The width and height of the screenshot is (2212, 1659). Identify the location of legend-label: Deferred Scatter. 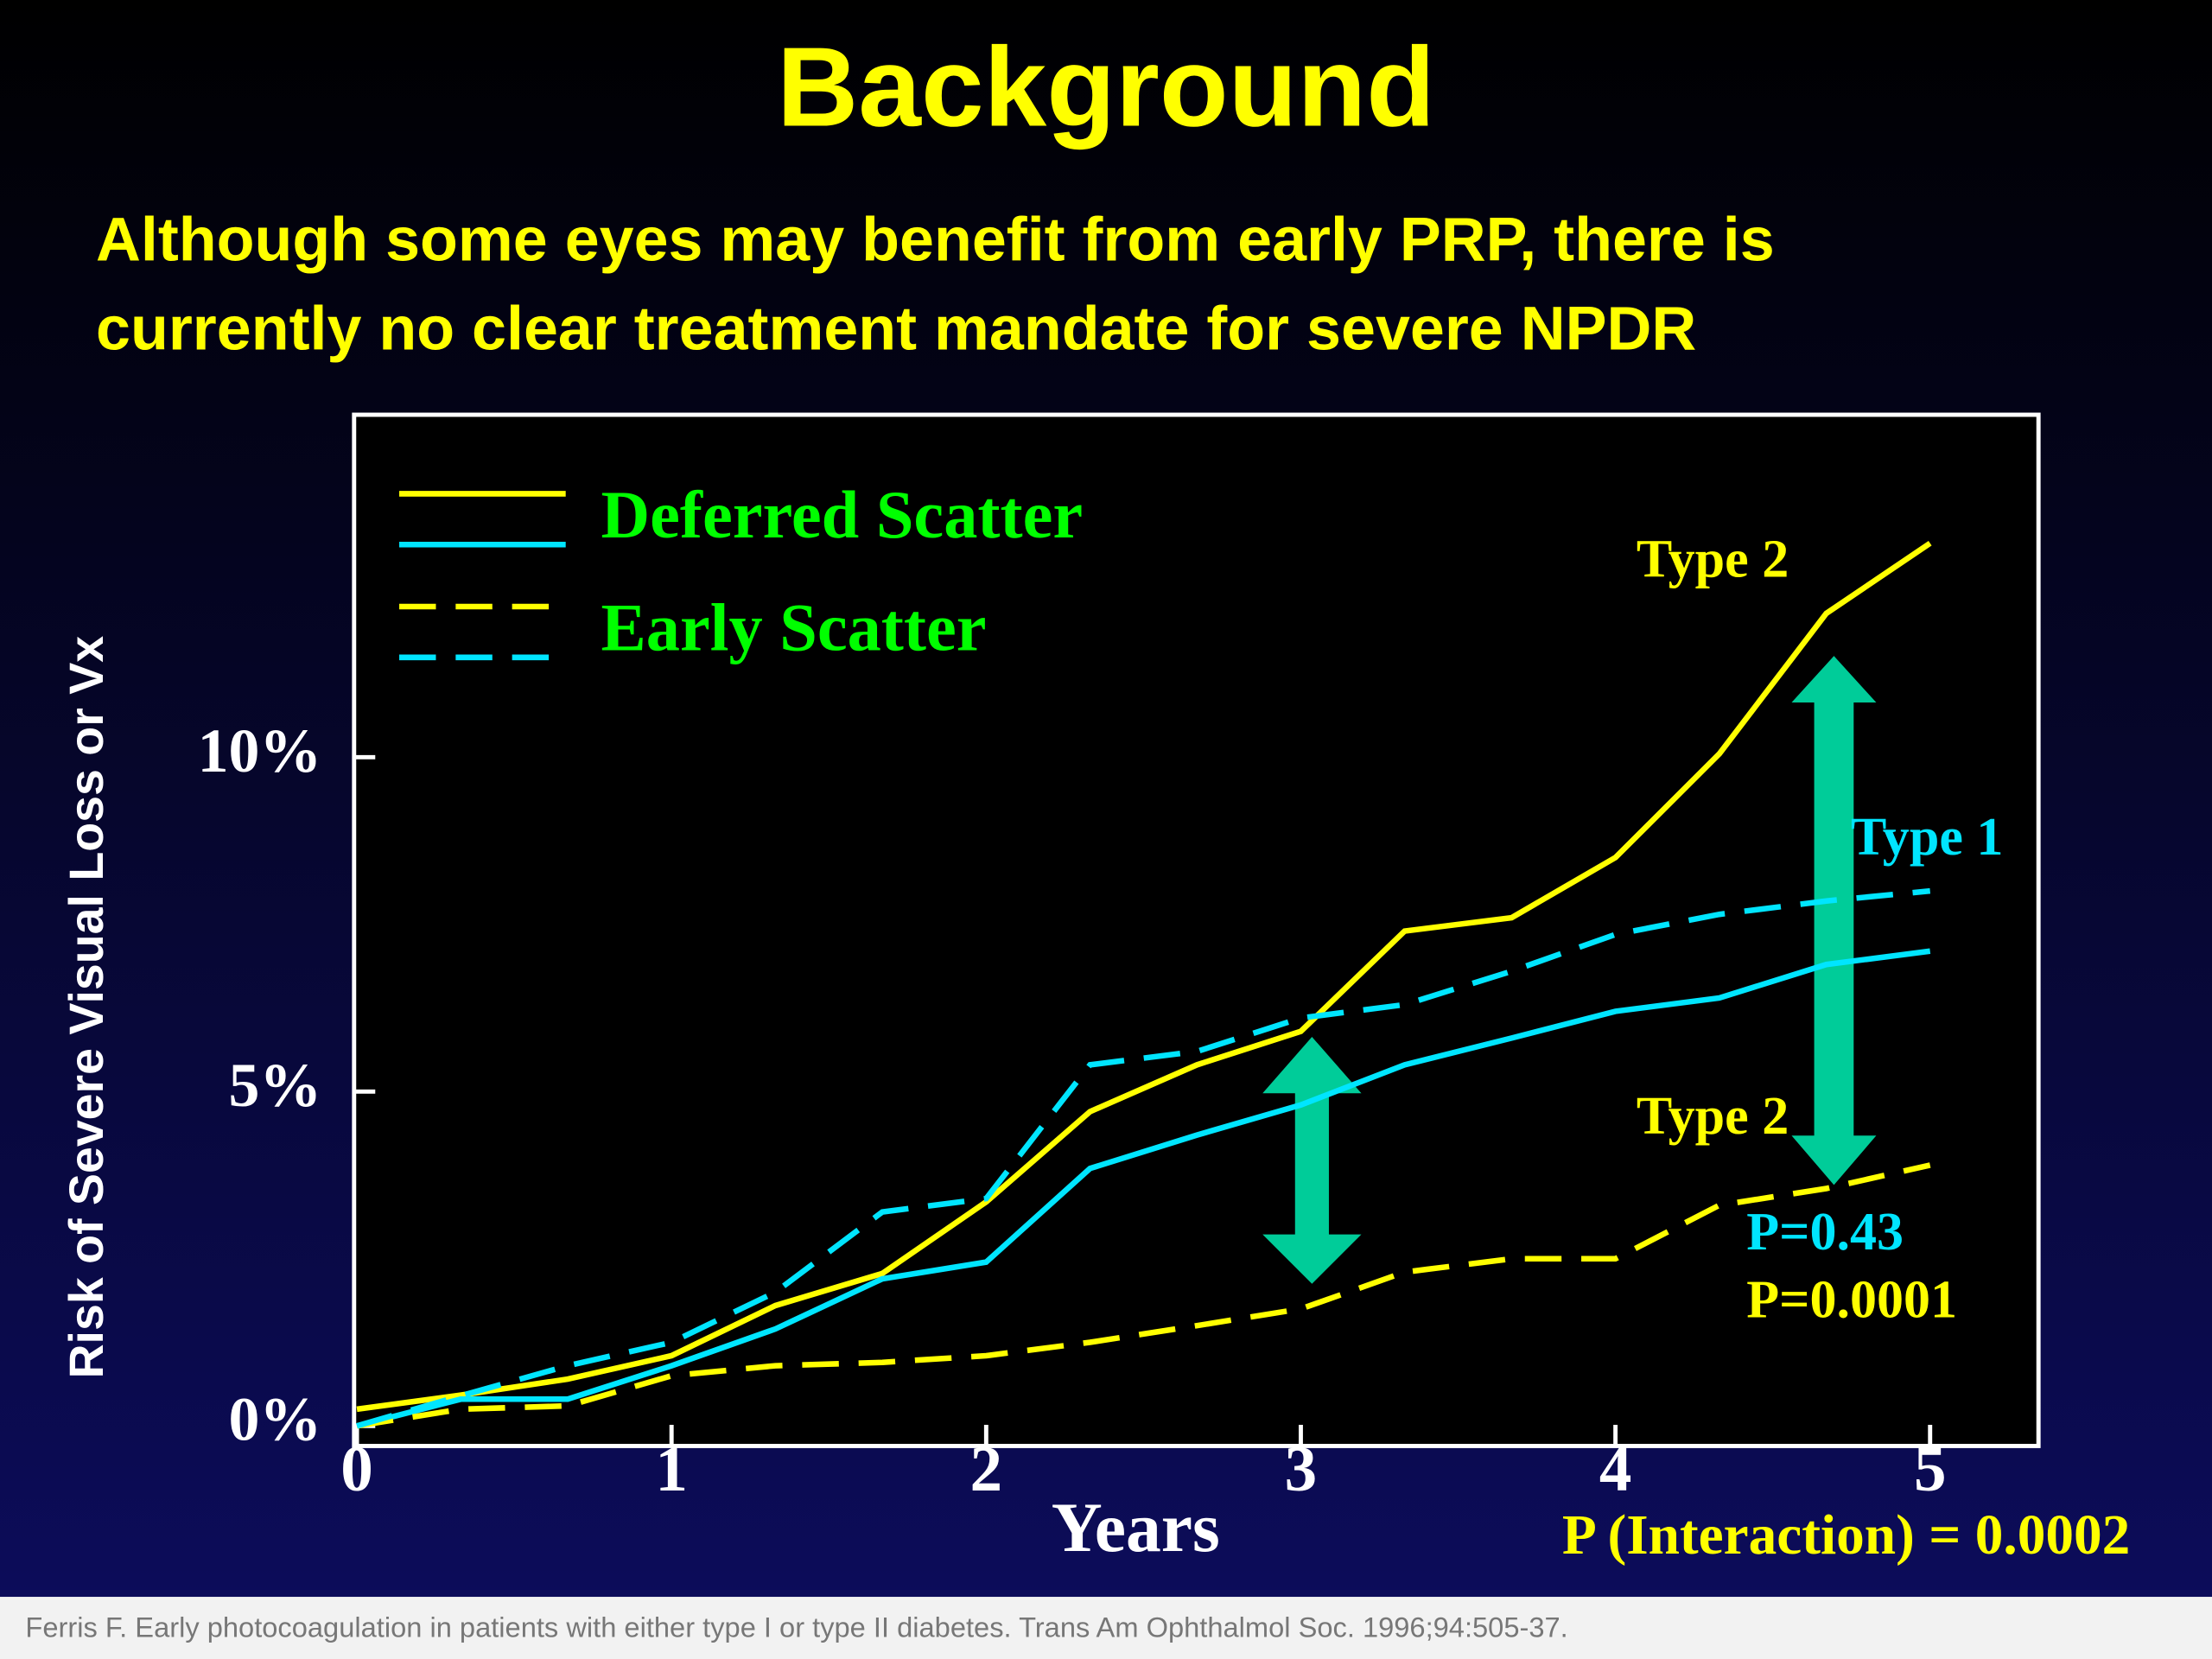
(842, 514).